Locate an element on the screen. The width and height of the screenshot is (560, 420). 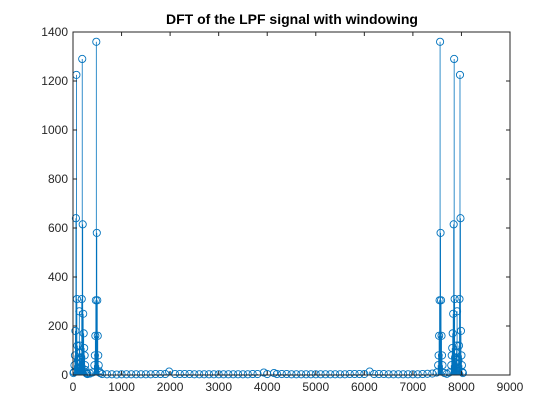
y-tick-label: 1200 is located at coordinates (54, 81).